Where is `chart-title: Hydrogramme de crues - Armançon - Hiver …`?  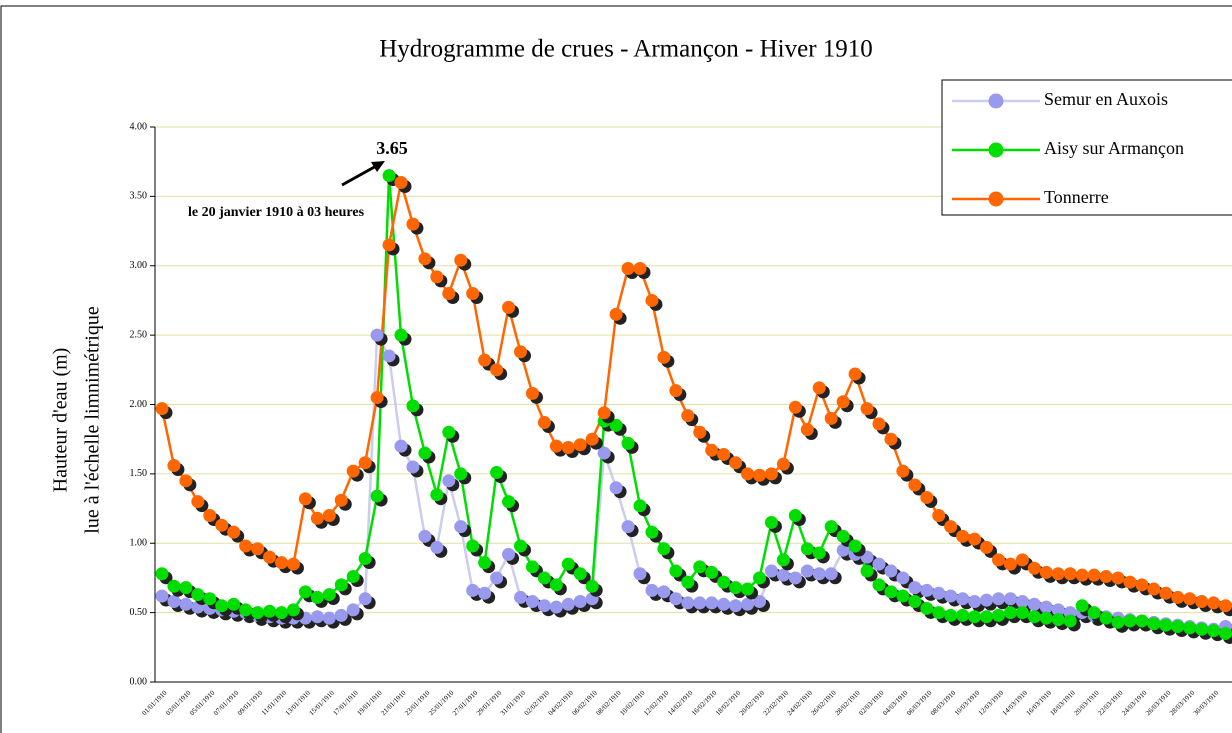
chart-title: Hydrogramme de crues - Armançon - Hiver … is located at coordinates (626, 49).